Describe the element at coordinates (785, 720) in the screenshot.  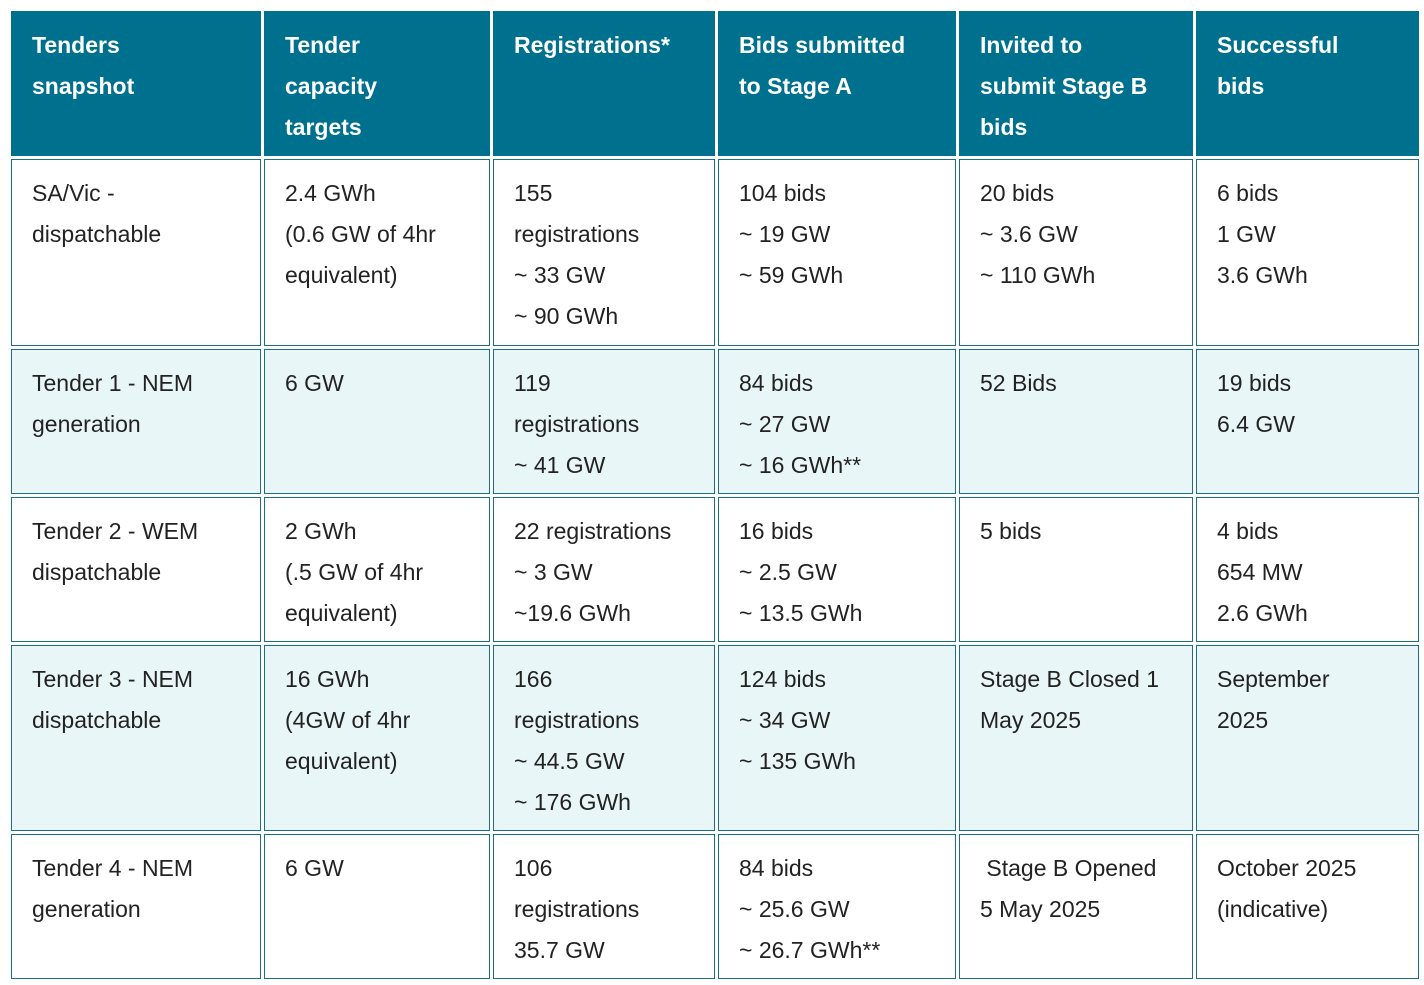
I see `cell-text-line: ~ 34 GW` at that location.